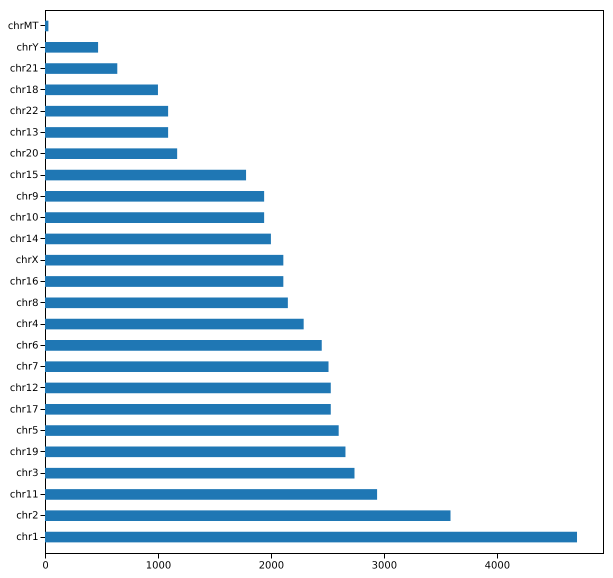  I want to click on y-tick-label: chr12, so click(24, 388).